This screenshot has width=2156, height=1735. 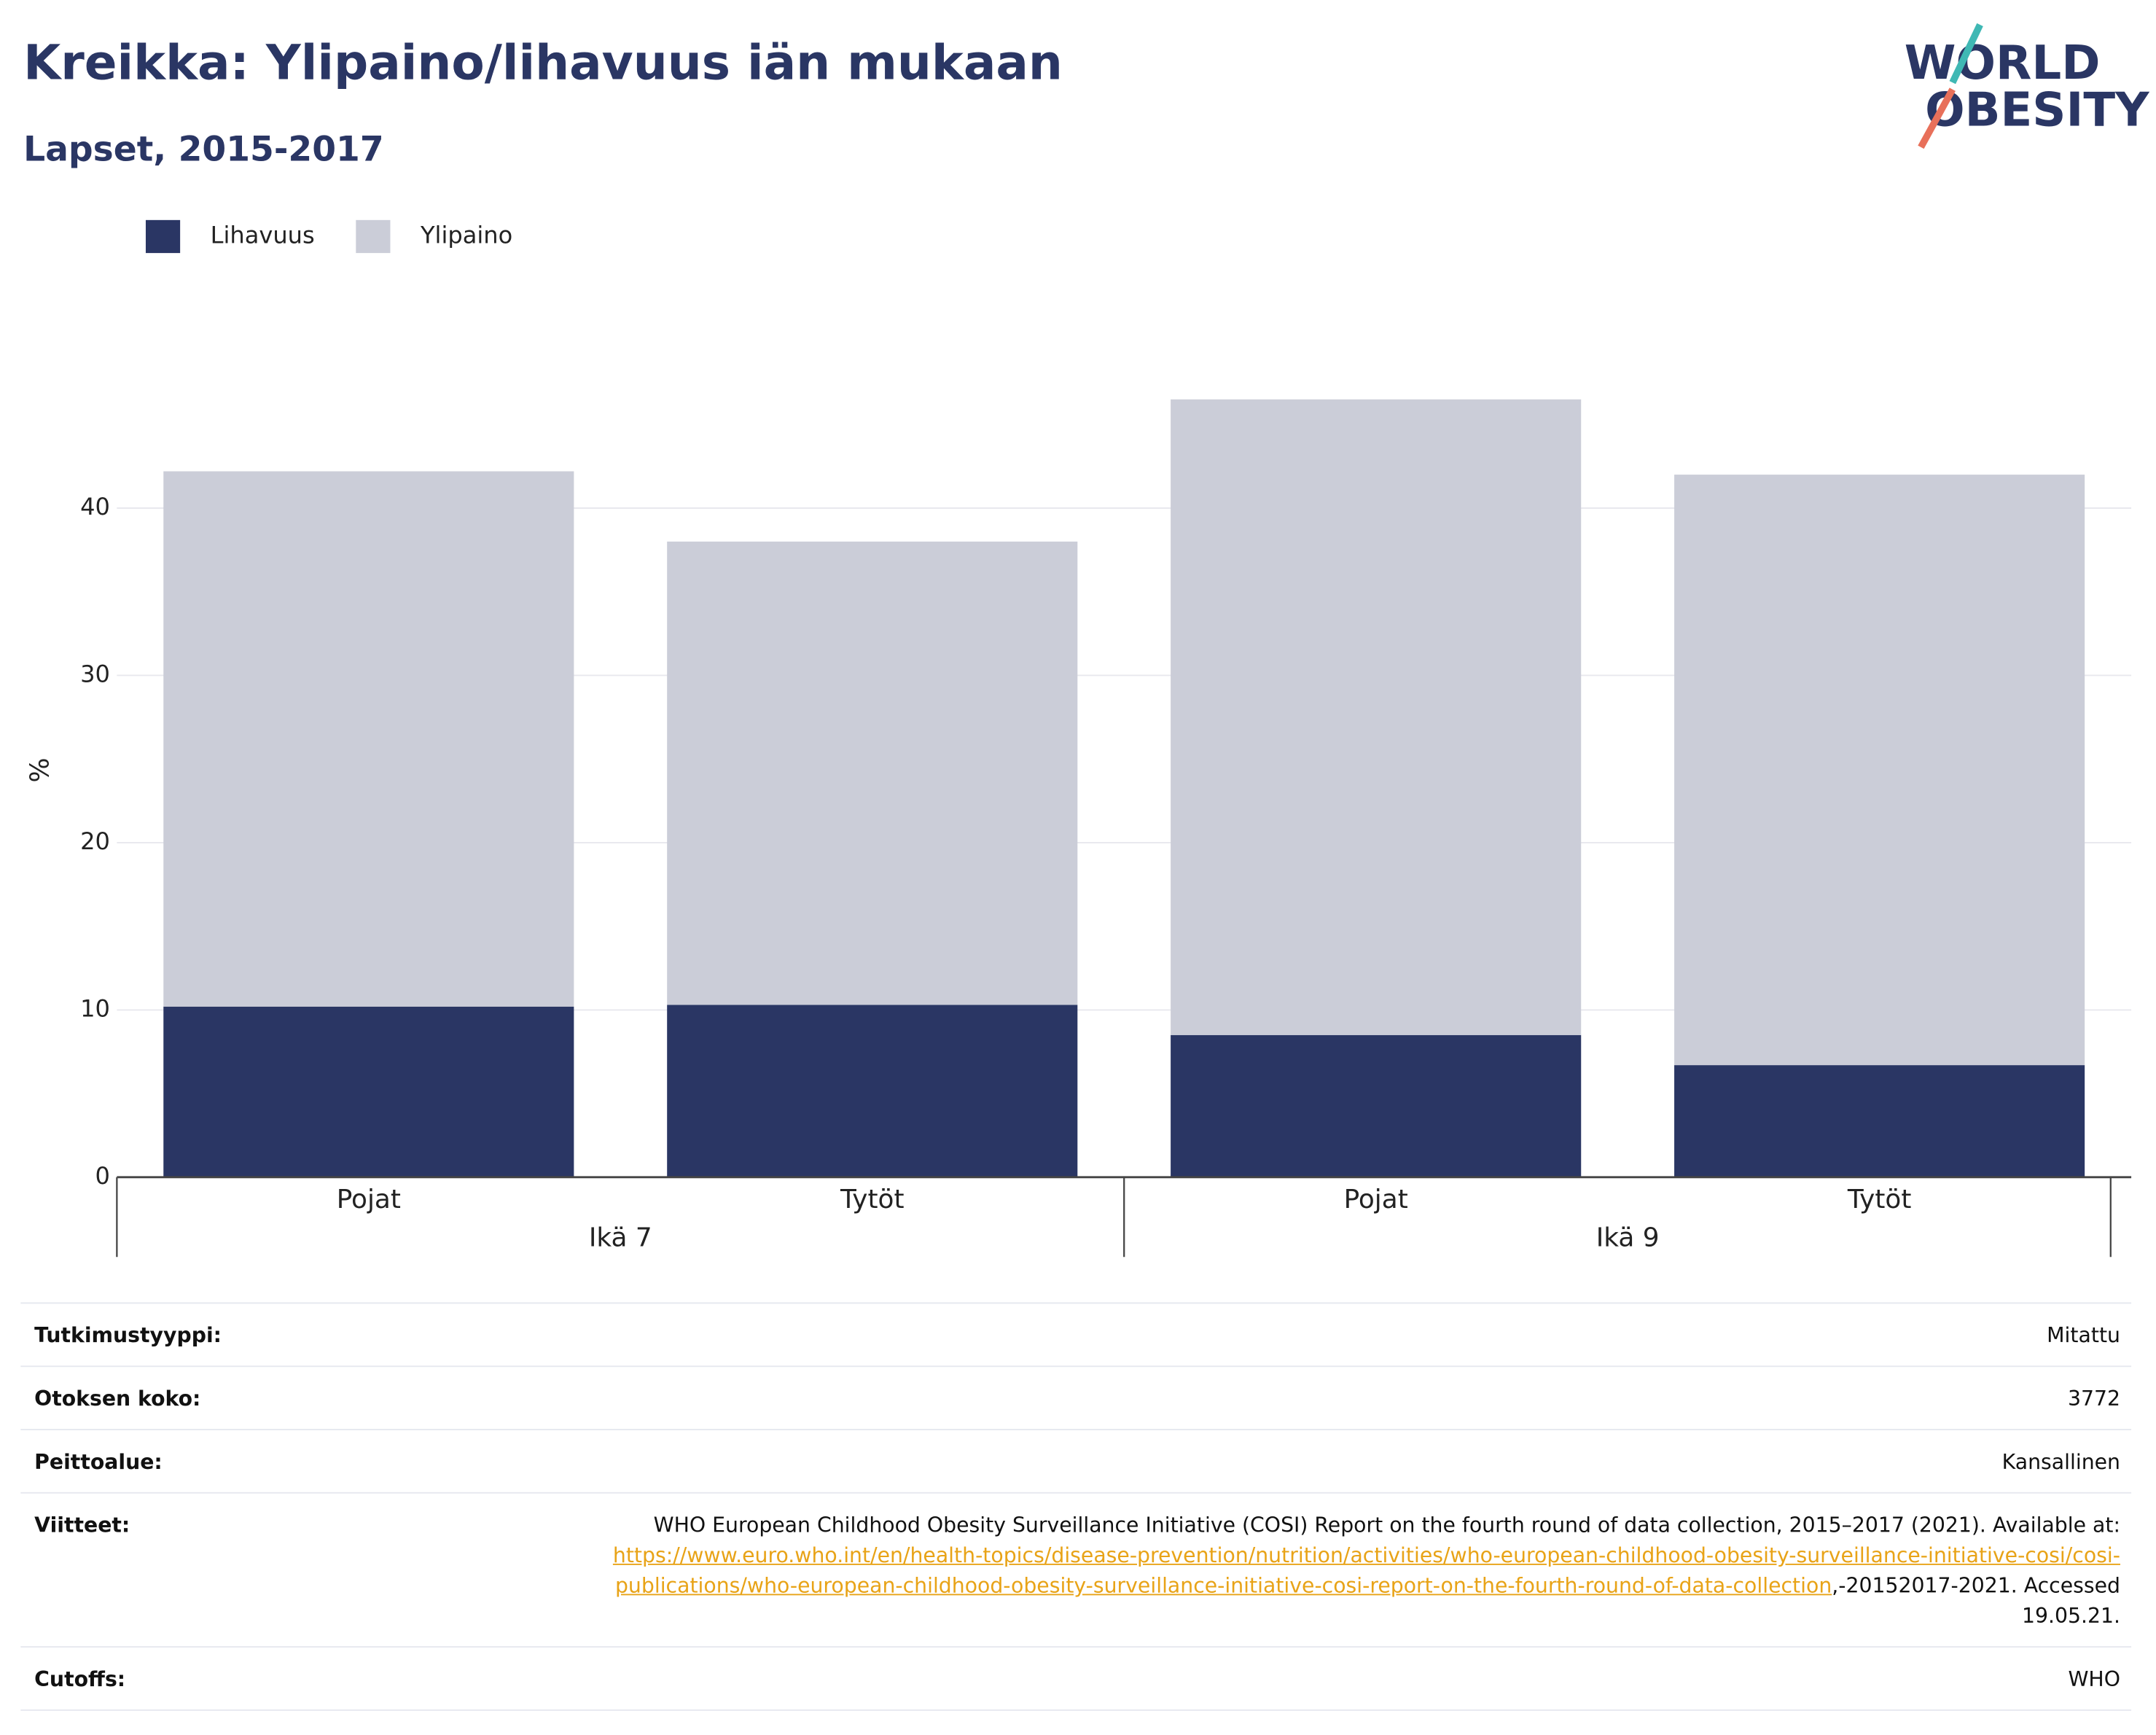 What do you see at coordinates (117, 1398) in the screenshot?
I see `row-label: Otoksen koko:` at bounding box center [117, 1398].